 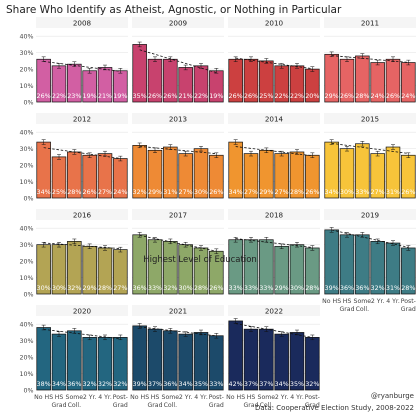 What do you see at coordinates (392, 396) in the screenshot?
I see `credit-handle: @ryanburge` at bounding box center [392, 396].